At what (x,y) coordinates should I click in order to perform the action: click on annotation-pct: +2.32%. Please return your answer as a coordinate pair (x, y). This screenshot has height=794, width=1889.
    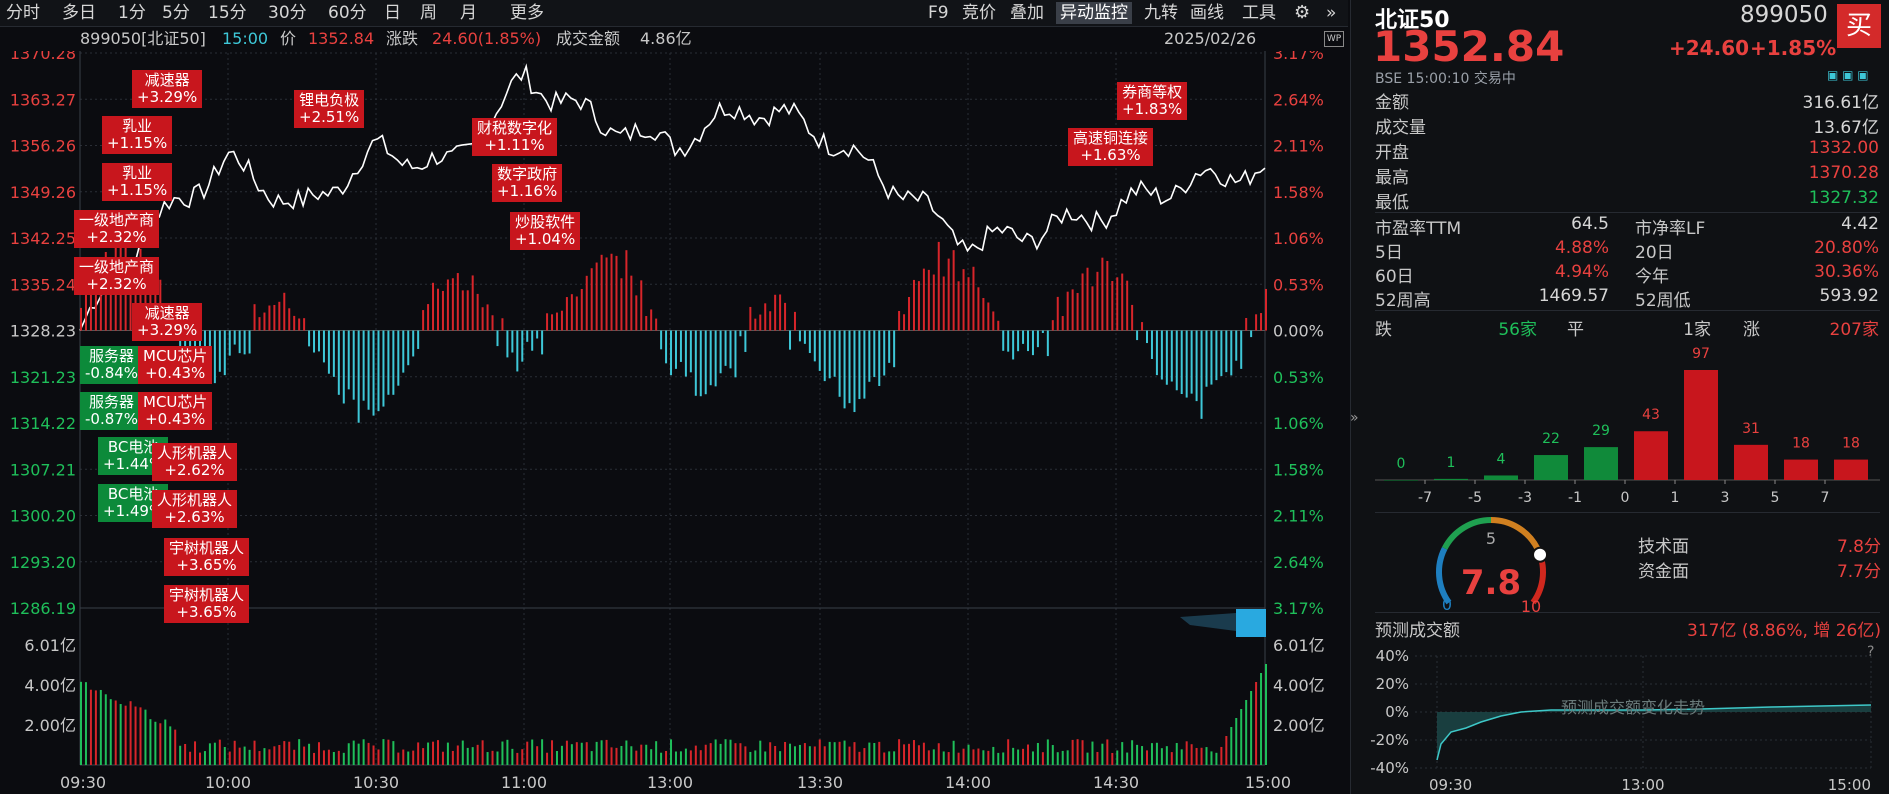
    Looking at the image, I should click on (116, 237).